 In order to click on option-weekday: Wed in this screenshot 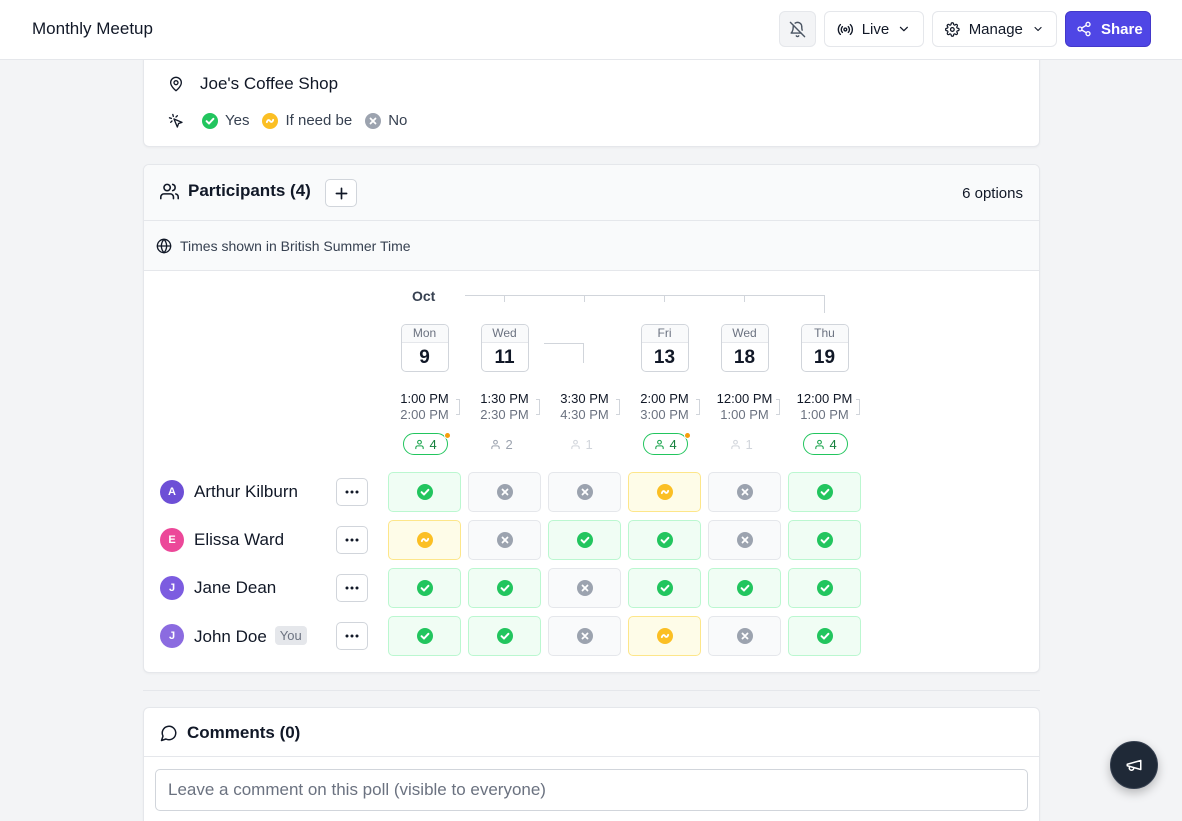, I will do `click(744, 334)`.